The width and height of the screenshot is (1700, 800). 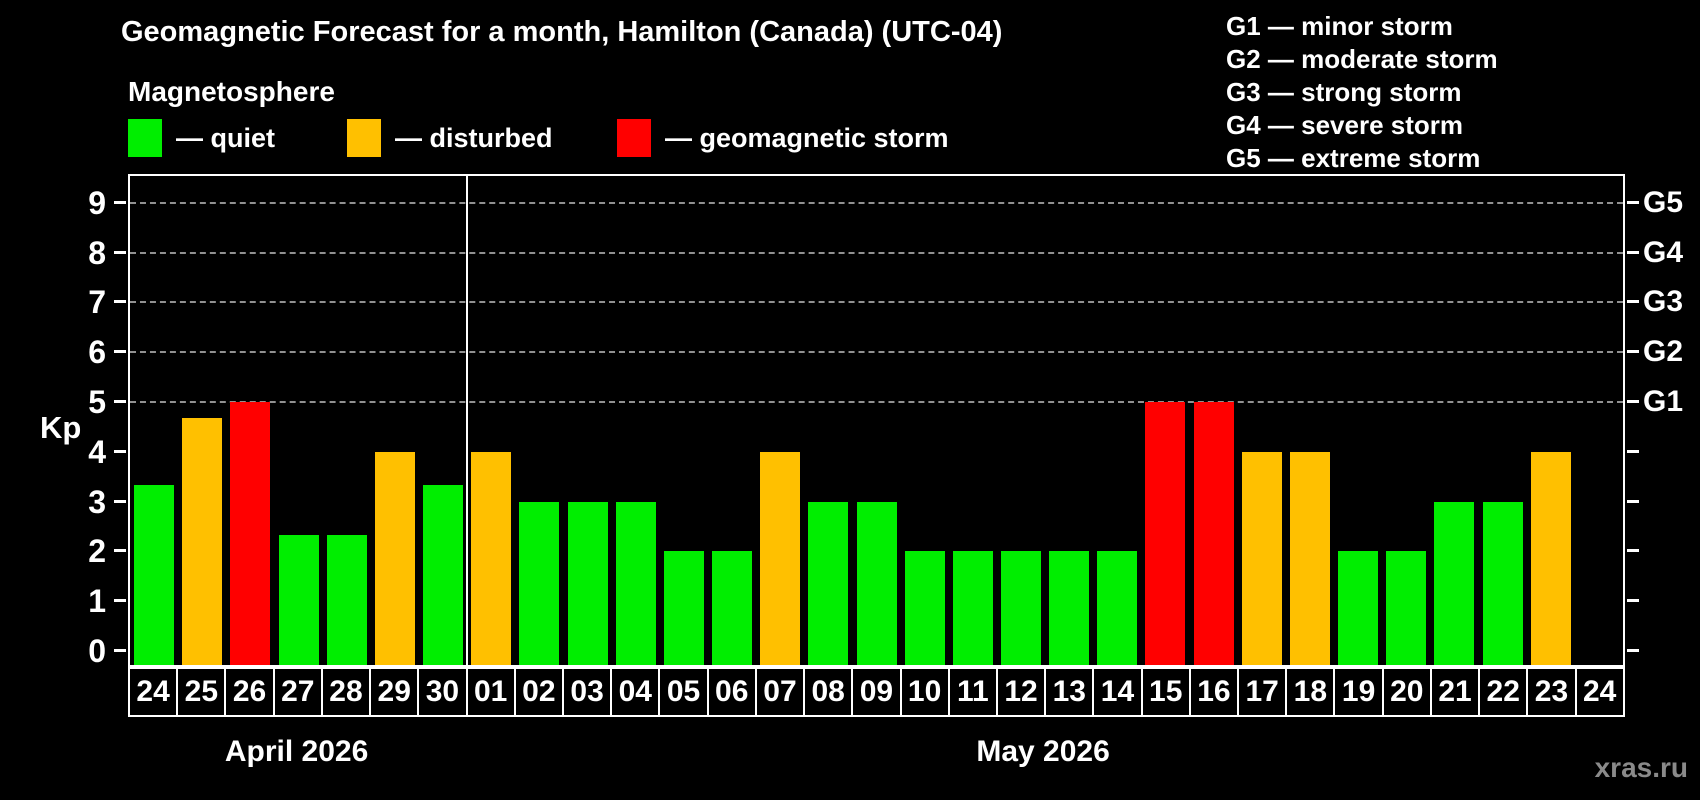 I want to click on date-cell: 18, so click(x=1309, y=692).